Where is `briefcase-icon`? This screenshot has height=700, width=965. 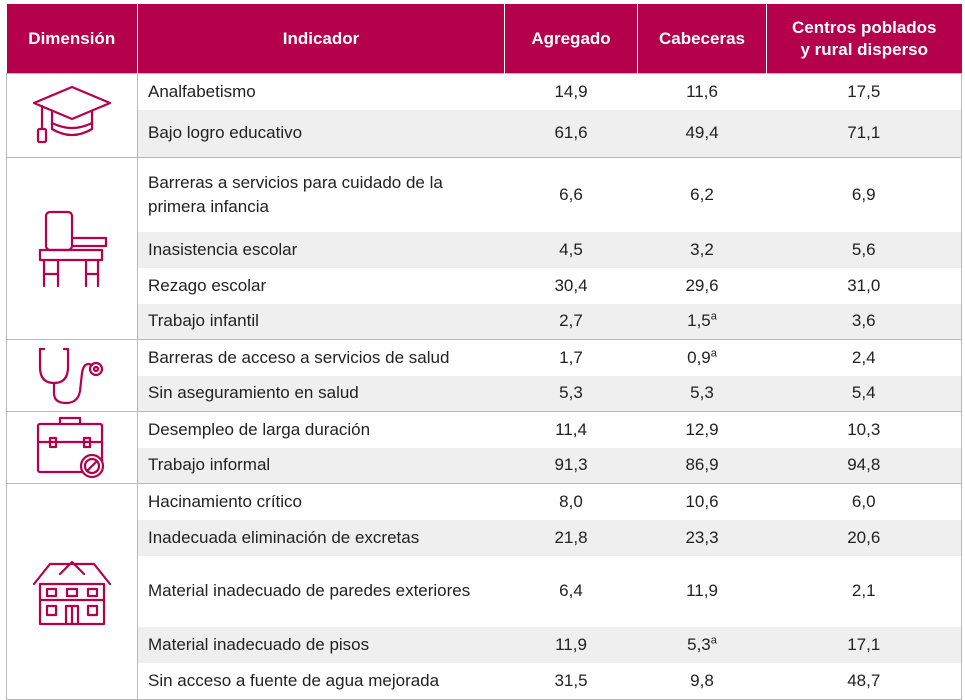 briefcase-icon is located at coordinates (70, 447).